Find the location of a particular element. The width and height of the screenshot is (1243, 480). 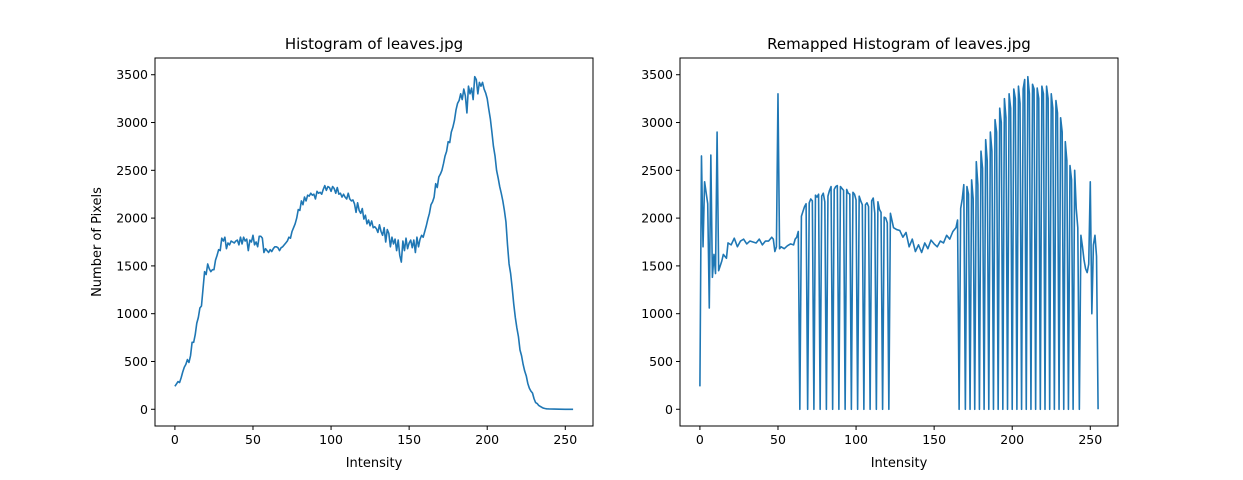

right-x-tick-label: 100 is located at coordinates (856, 439).